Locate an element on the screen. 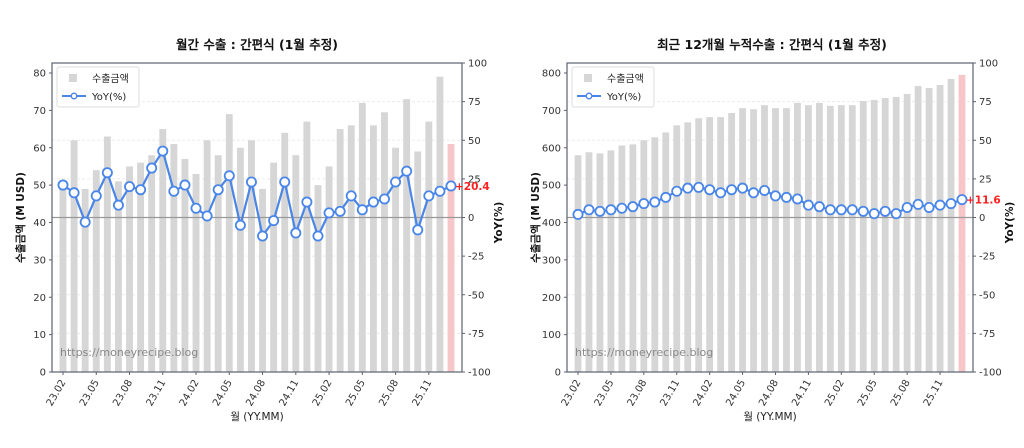 This screenshot has height=448, width=1024. y-axis-left-ticks: 0 100 200 300 400 500 600 700 800 is located at coordinates (554, 224).